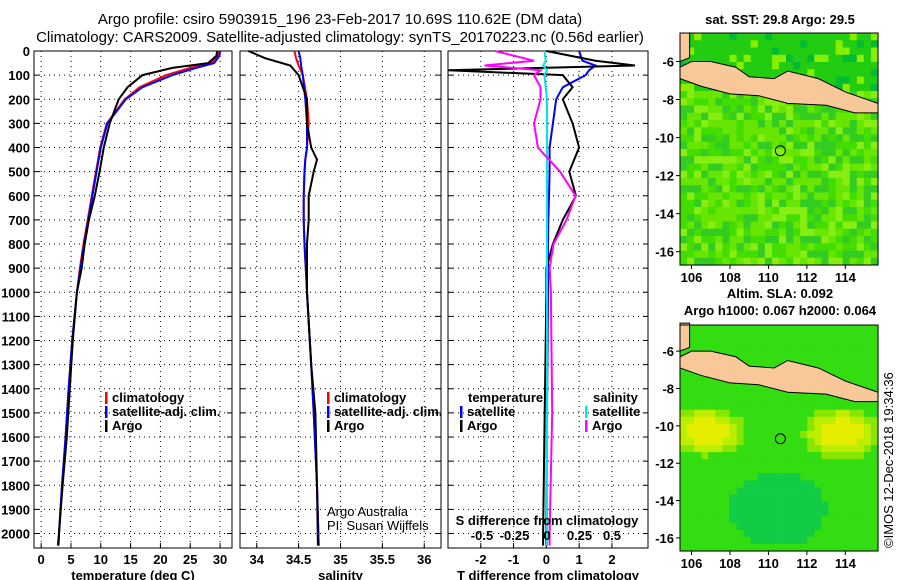 The height and width of the screenshot is (580, 900). Describe the element at coordinates (780, 293) in the screenshot. I see `map-title: Altim. SLA: 0.092` at that location.